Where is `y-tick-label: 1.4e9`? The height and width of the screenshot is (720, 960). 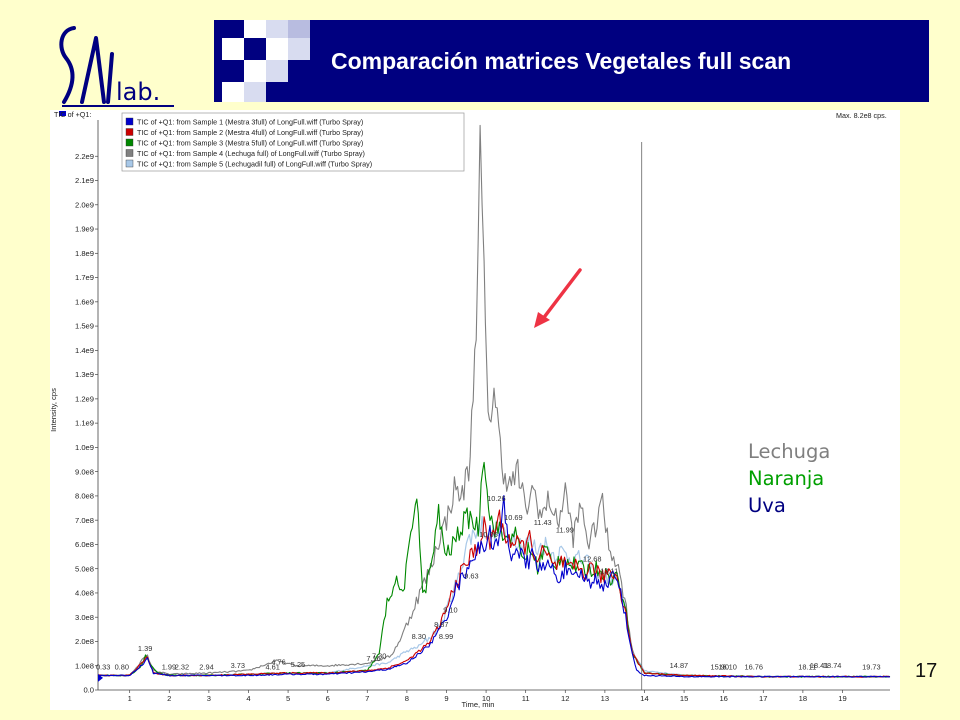
y-tick-label: 1.4e9 is located at coordinates (84, 350).